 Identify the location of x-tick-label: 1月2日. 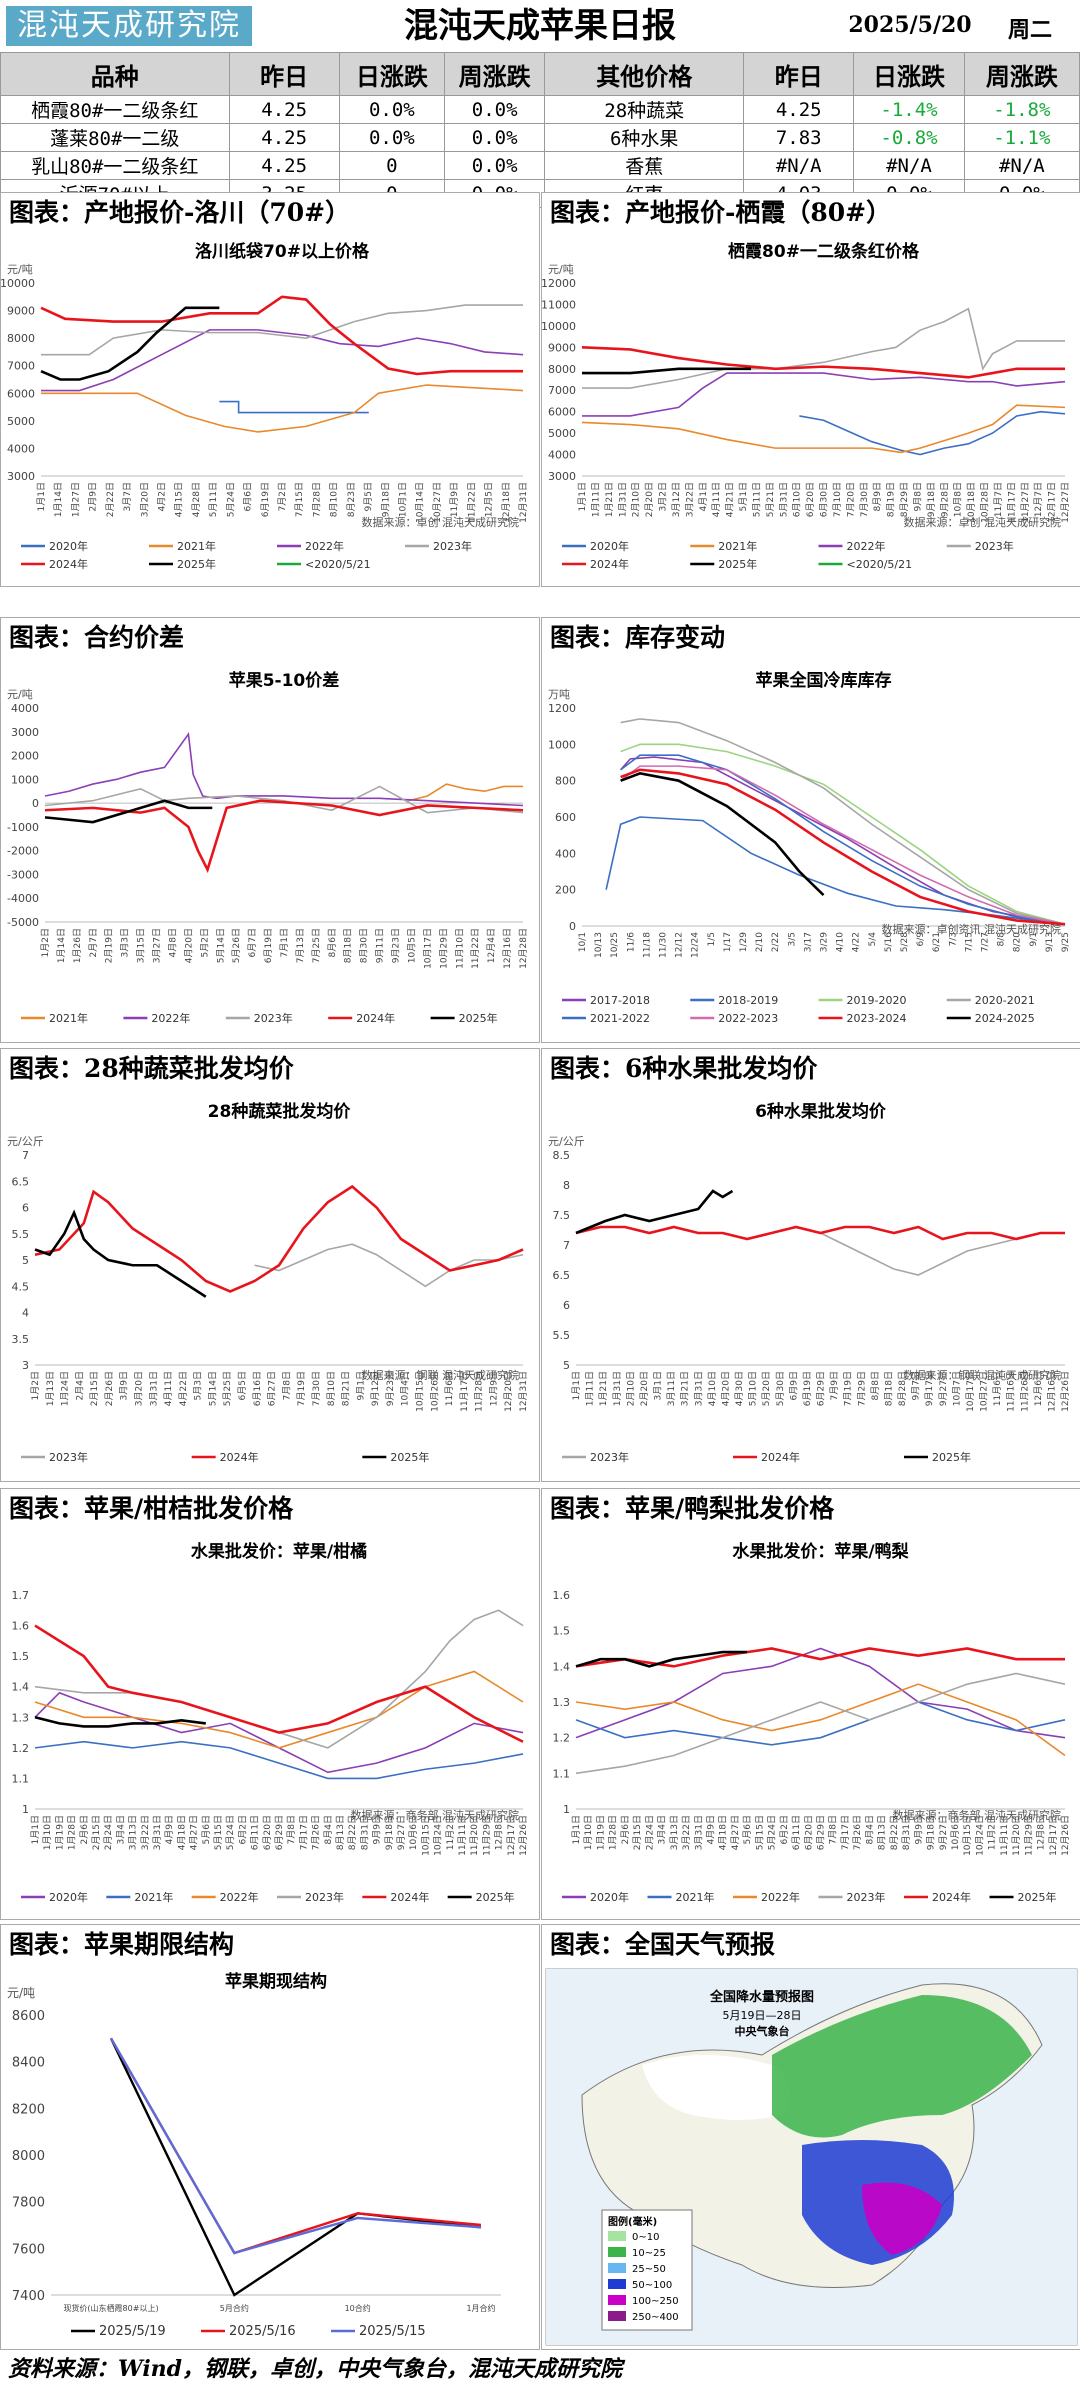
(35, 1385).